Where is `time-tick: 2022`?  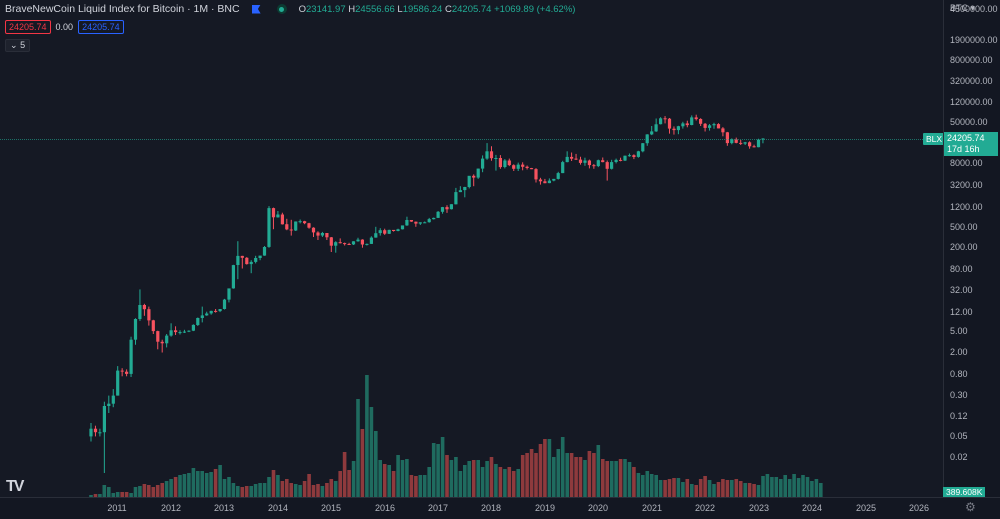
time-tick: 2022 is located at coordinates (705, 508).